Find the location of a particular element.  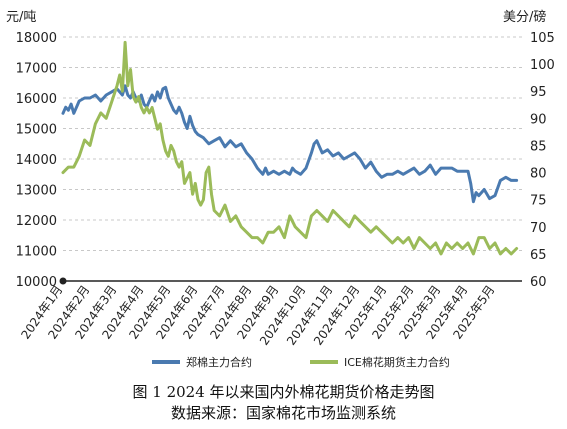

y-right-tick-label: 65 is located at coordinates (538, 255).